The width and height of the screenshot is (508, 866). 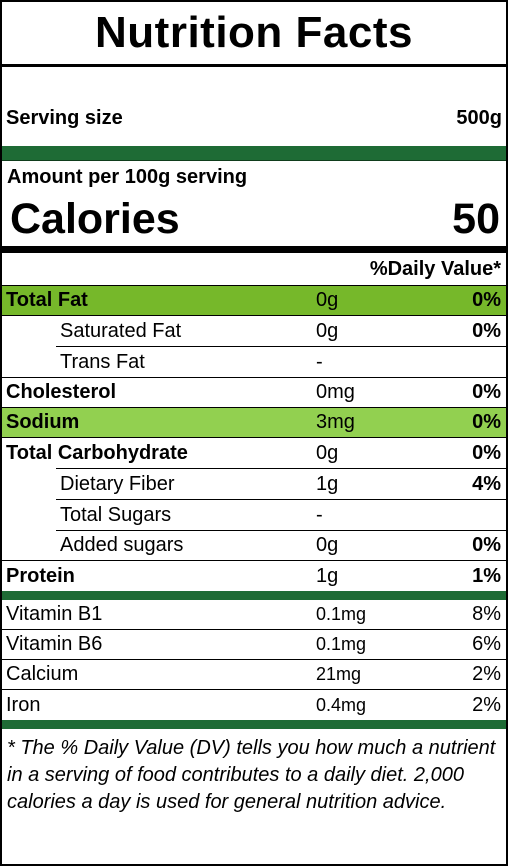 I want to click on serving-size-value: 500g, so click(x=479, y=118).